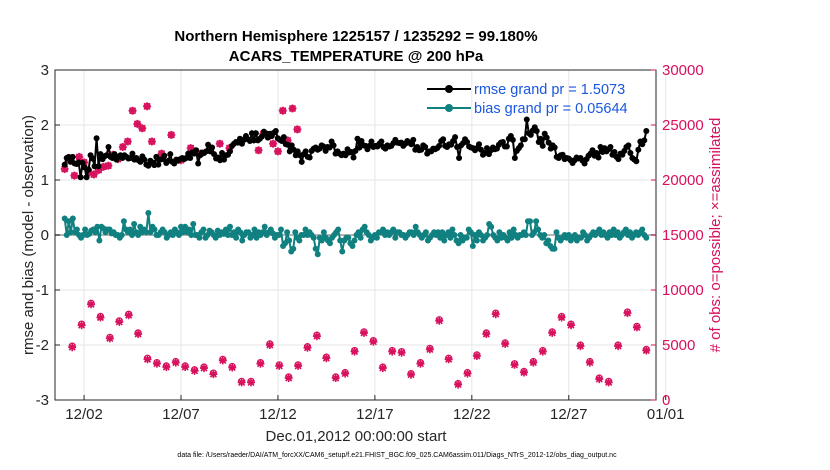 Image resolution: width=830 pixels, height=470 pixels. I want to click on legend-bias-label: bias grand pr = 0.05644, so click(551, 109).